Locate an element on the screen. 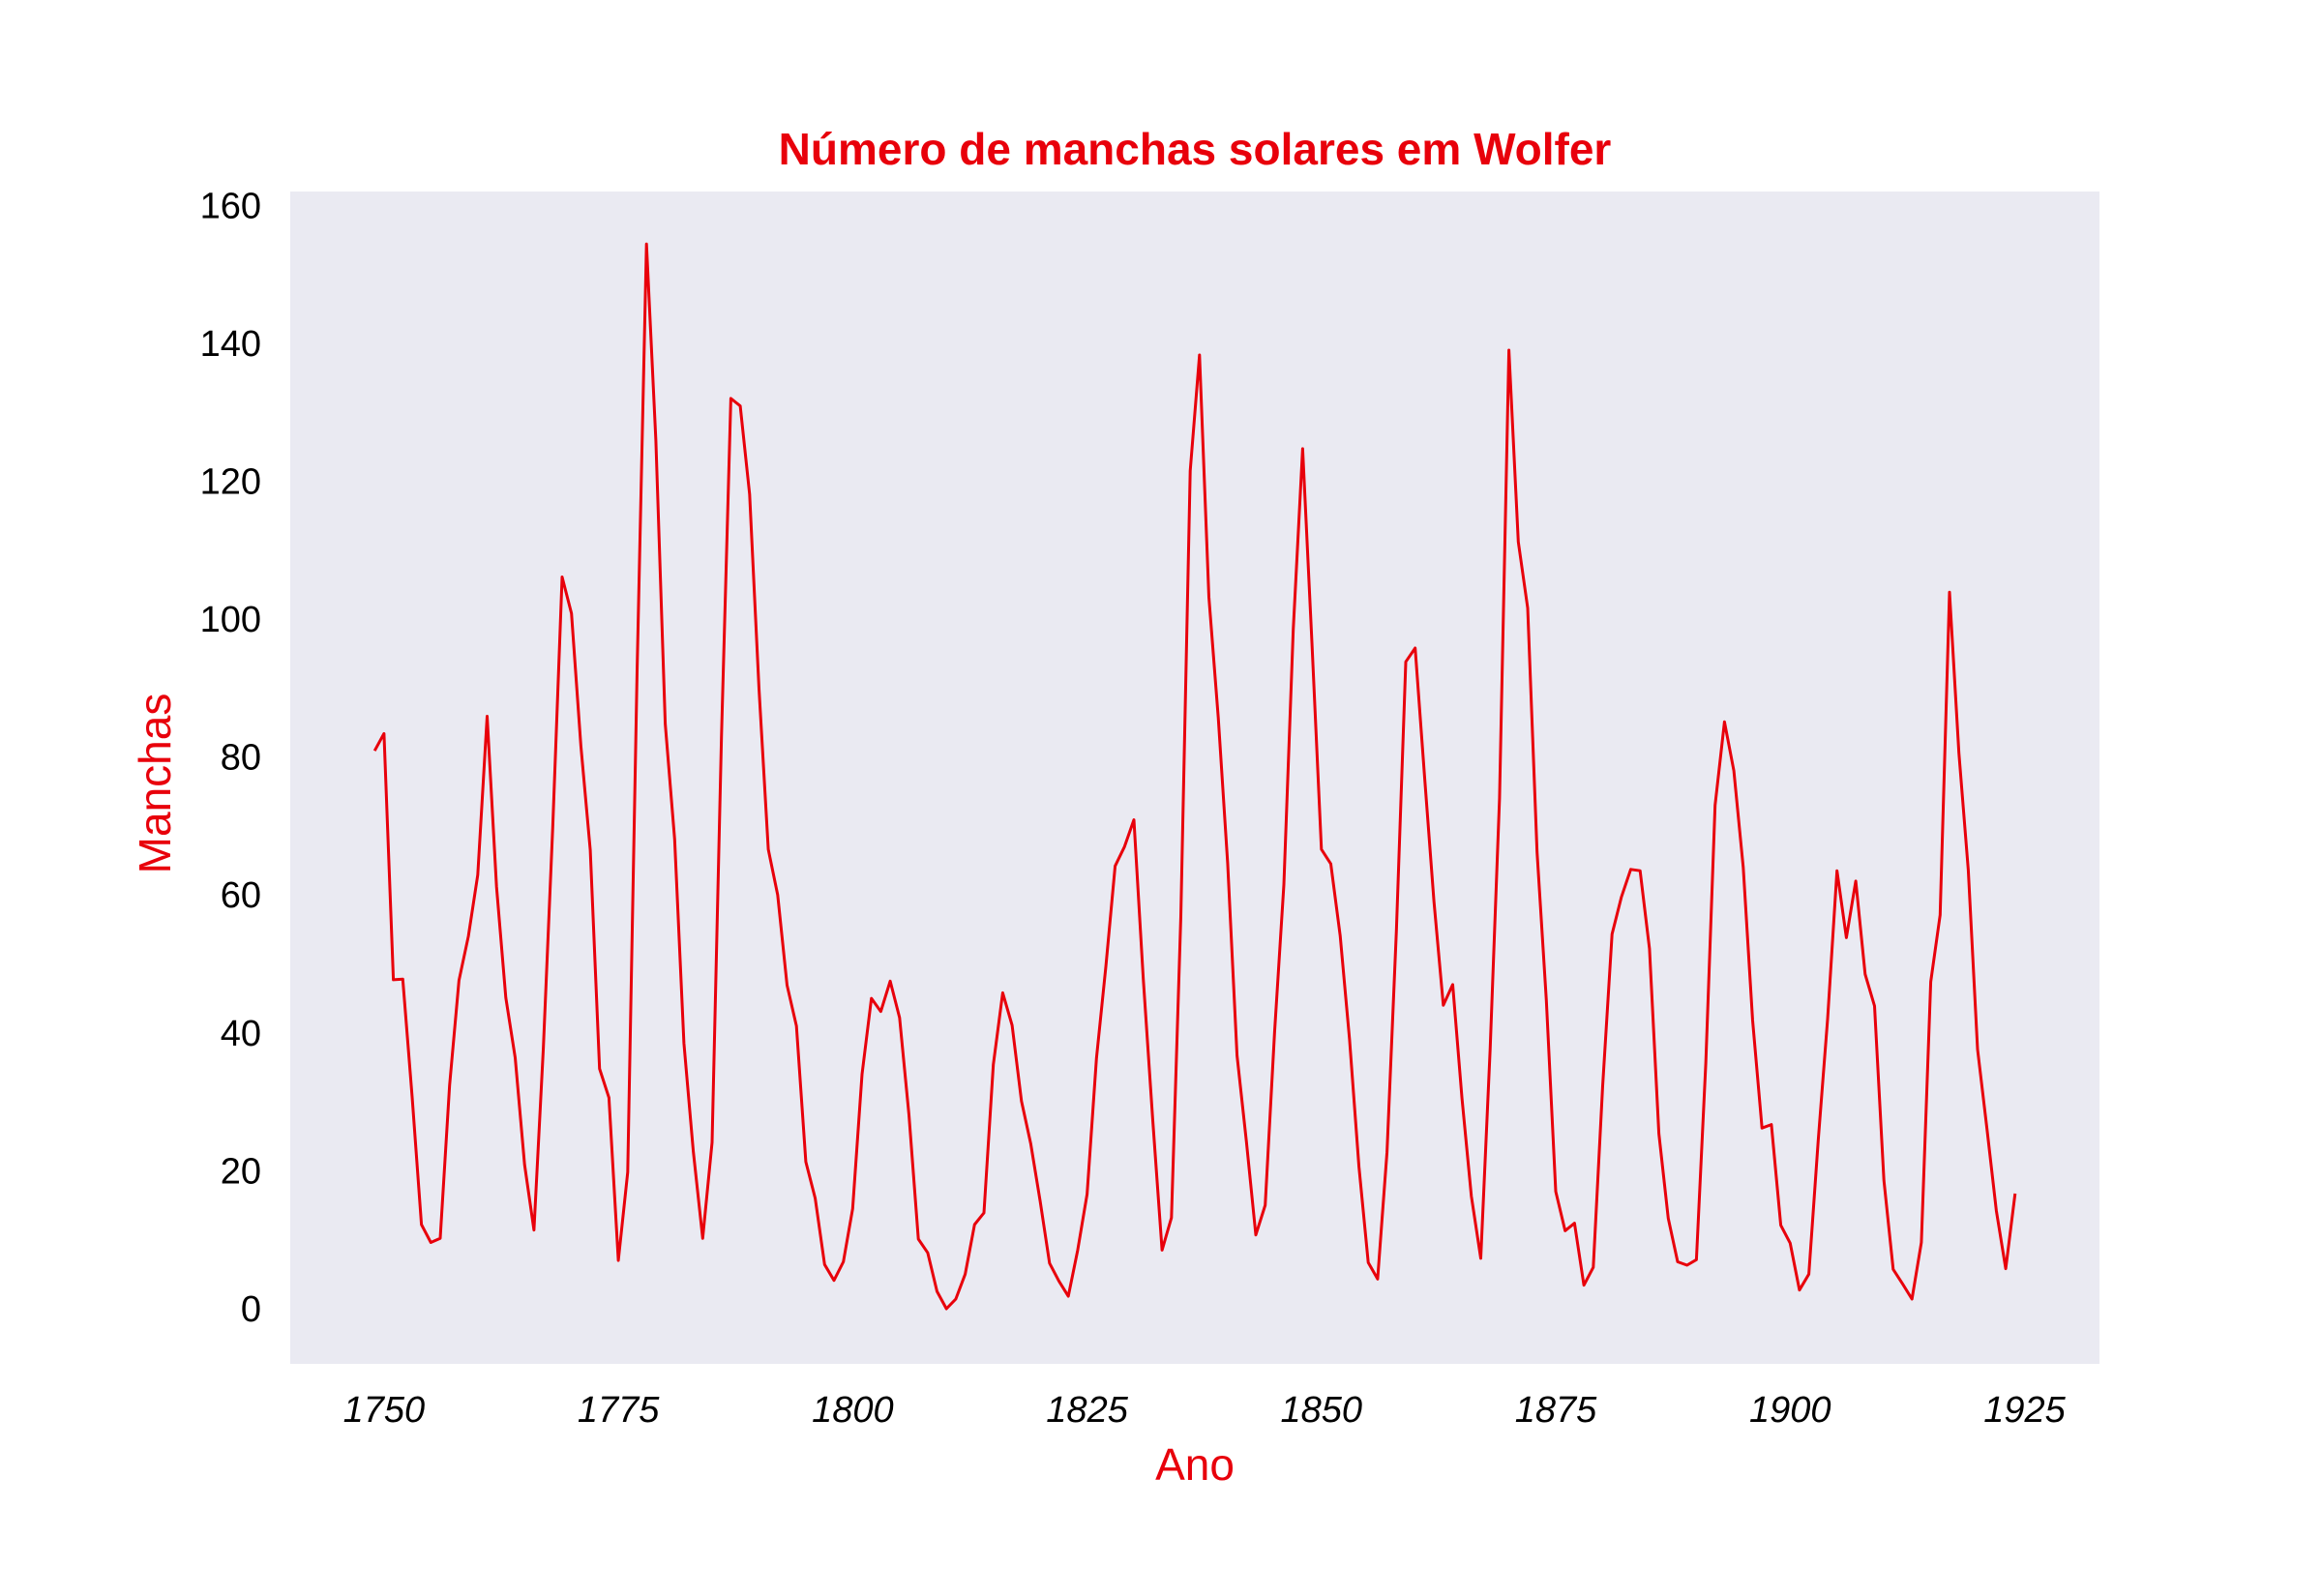  x-tick-label: 1925 is located at coordinates (2024, 1410).